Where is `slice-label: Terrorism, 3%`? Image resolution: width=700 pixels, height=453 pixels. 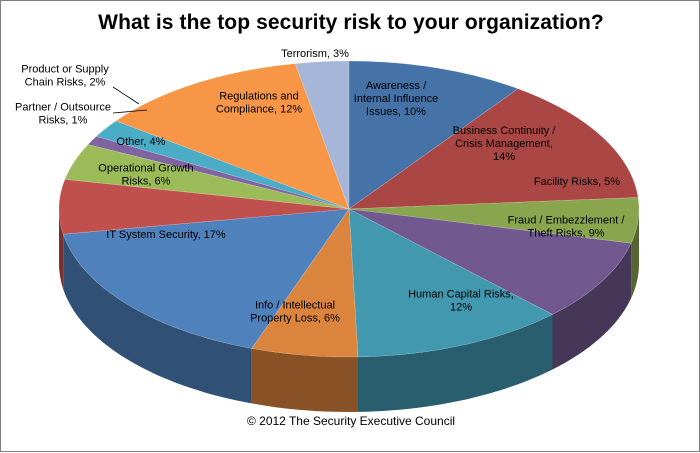 slice-label: Terrorism, 3% is located at coordinates (315, 54).